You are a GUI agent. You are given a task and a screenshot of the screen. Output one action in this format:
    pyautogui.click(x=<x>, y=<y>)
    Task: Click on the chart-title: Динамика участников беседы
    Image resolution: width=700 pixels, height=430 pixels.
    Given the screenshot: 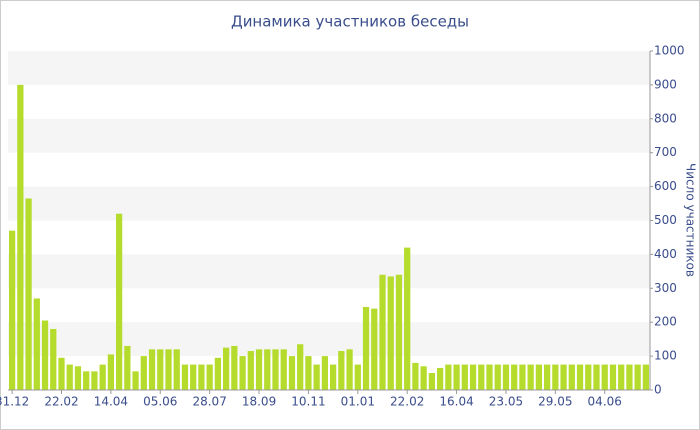 What is the action you would take?
    pyautogui.click(x=350, y=22)
    